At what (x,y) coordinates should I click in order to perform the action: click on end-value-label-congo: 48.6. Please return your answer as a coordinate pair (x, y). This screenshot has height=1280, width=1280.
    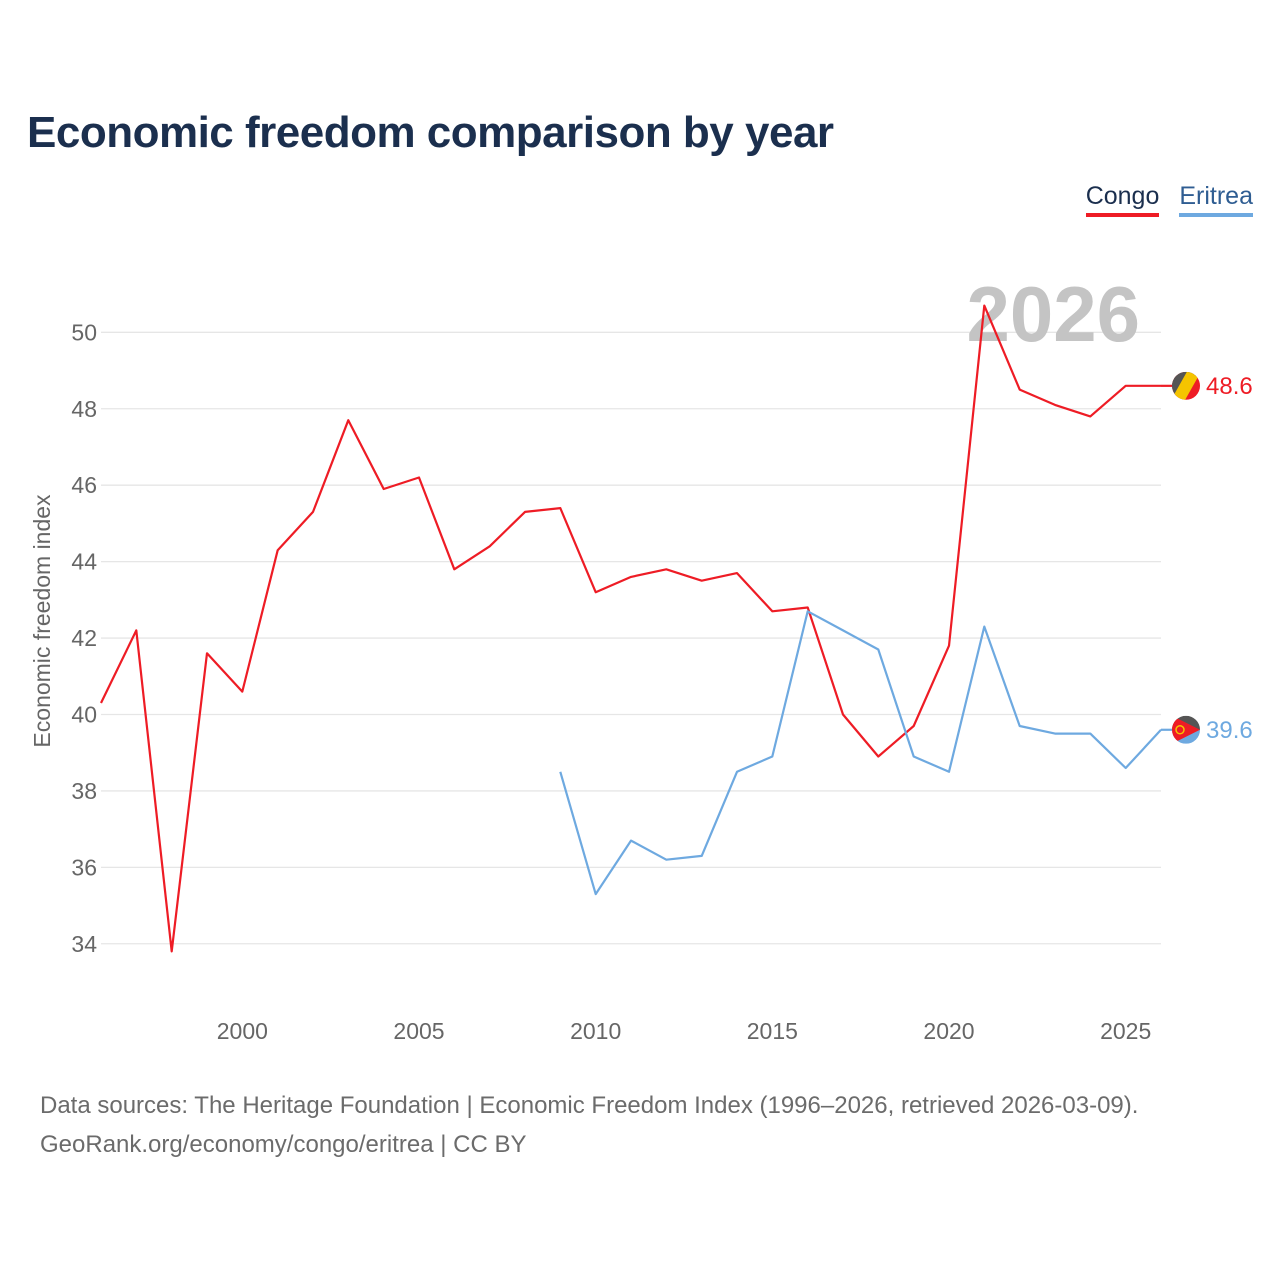
    Looking at the image, I should click on (1229, 386).